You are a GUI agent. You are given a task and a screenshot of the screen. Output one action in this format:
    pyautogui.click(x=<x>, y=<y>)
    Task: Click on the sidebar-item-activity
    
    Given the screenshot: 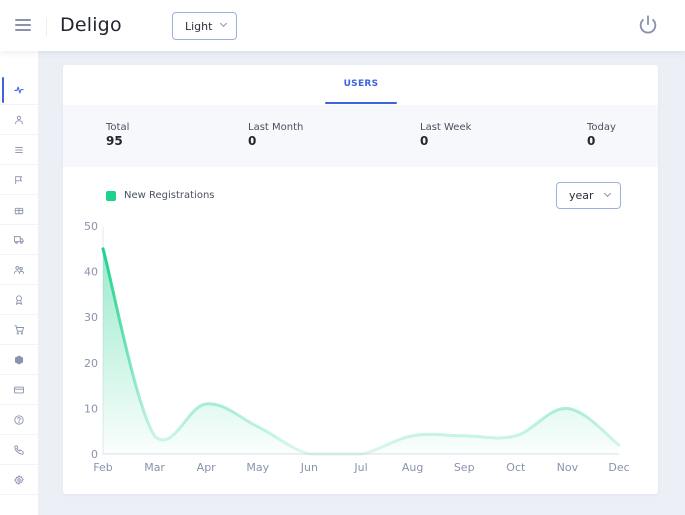 What is the action you would take?
    pyautogui.click(x=19, y=90)
    